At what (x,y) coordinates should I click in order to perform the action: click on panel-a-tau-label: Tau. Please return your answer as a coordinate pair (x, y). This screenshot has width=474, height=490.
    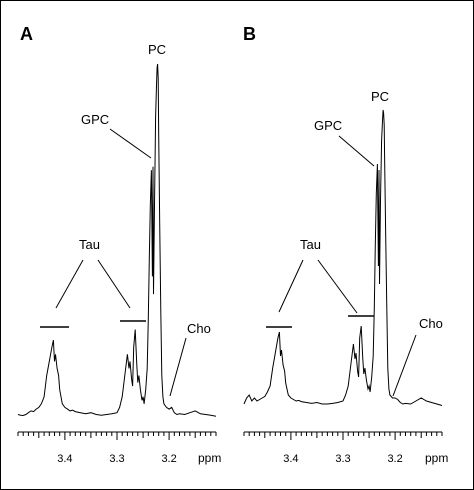
    Looking at the image, I should click on (89, 244).